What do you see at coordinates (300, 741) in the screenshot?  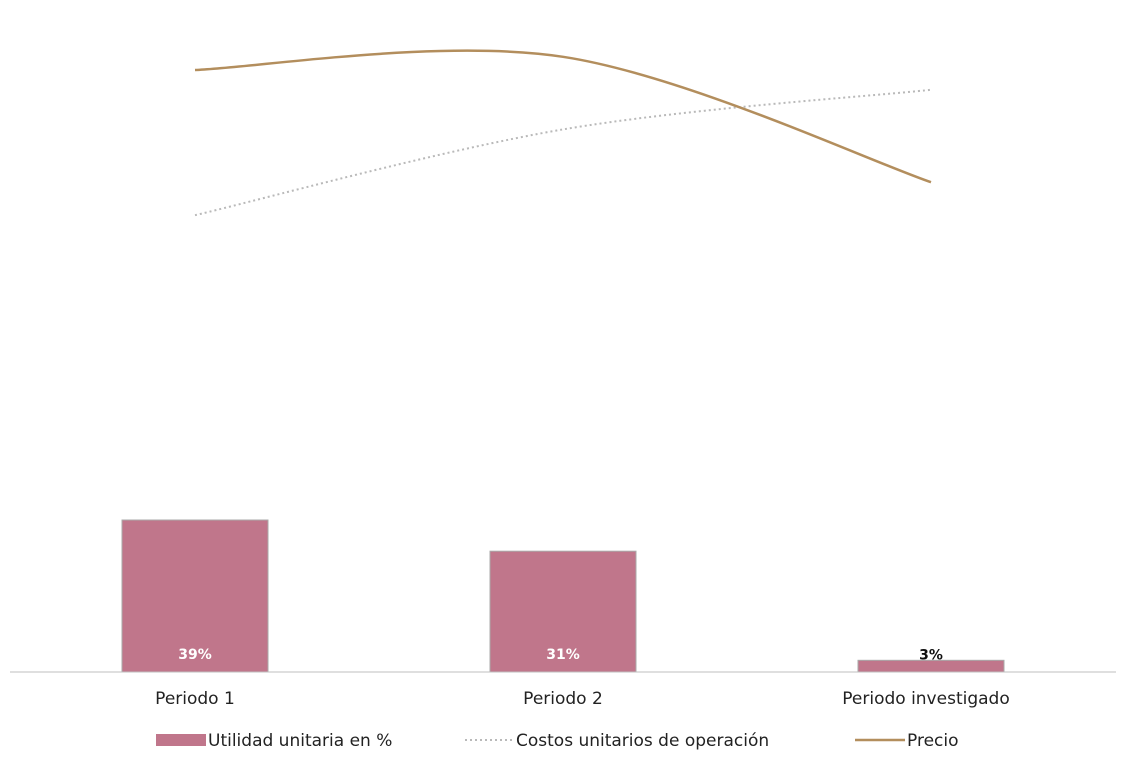 I see `legend-label: Utilidad unitaria en %` at bounding box center [300, 741].